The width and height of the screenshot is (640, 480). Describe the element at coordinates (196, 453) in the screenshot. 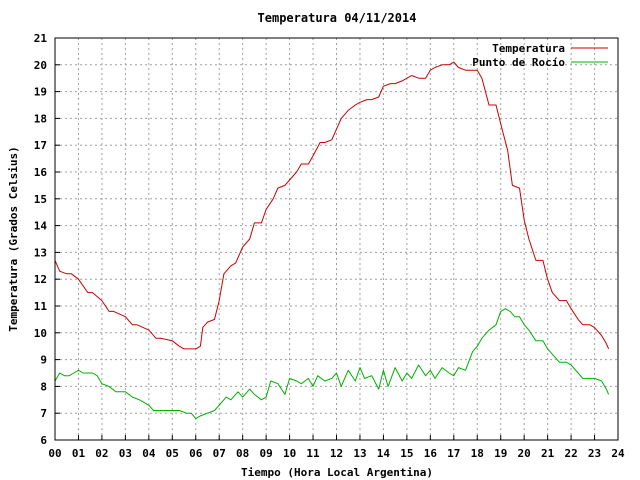

I see `x-tick-label: 06` at that location.